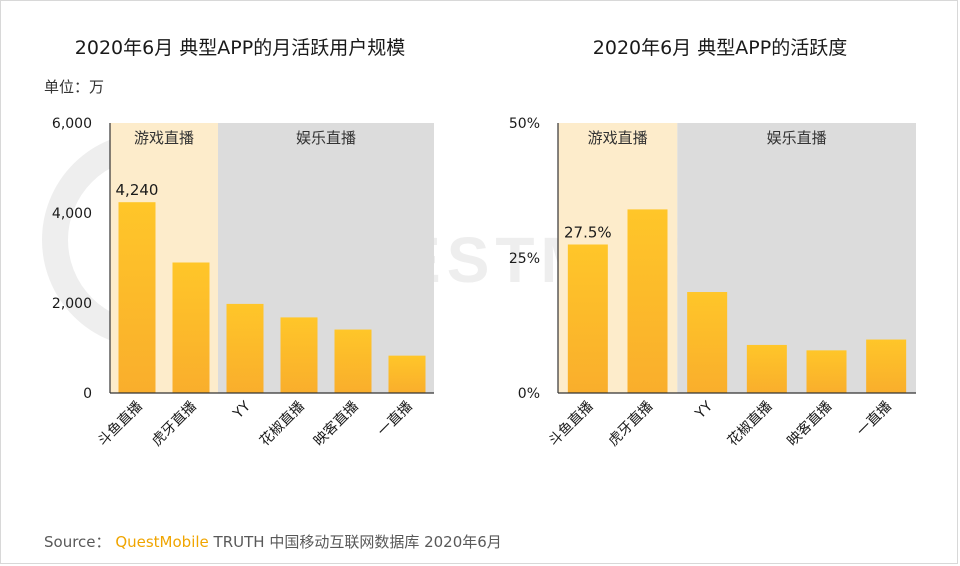 The height and width of the screenshot is (566, 960). I want to click on activity-category-label: YY, so click(704, 410).